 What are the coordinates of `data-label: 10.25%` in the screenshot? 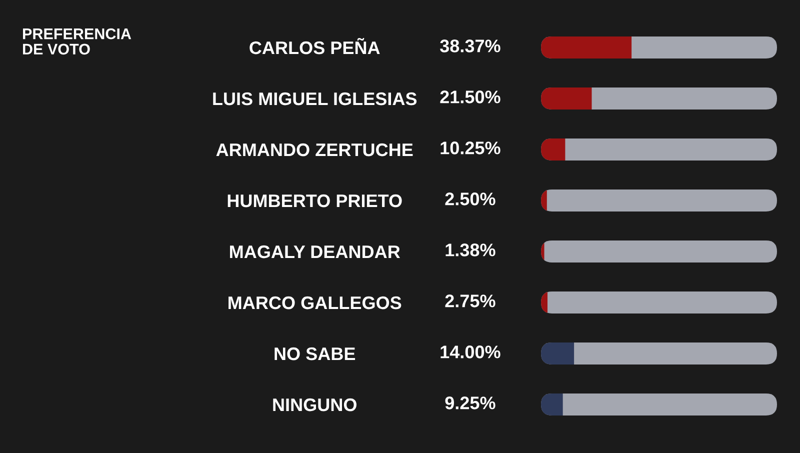 It's located at (470, 148).